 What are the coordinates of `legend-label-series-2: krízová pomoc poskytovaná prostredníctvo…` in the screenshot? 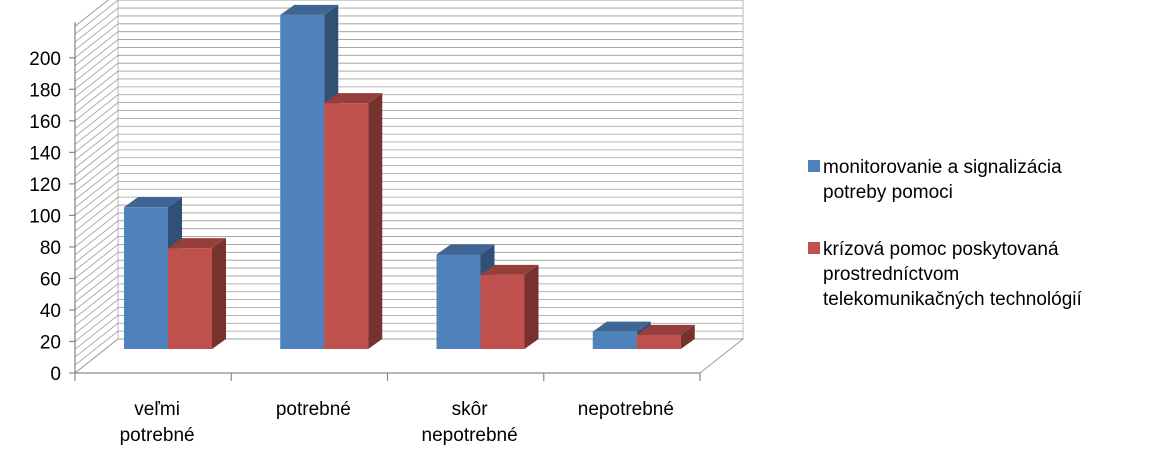 It's located at (952, 274).